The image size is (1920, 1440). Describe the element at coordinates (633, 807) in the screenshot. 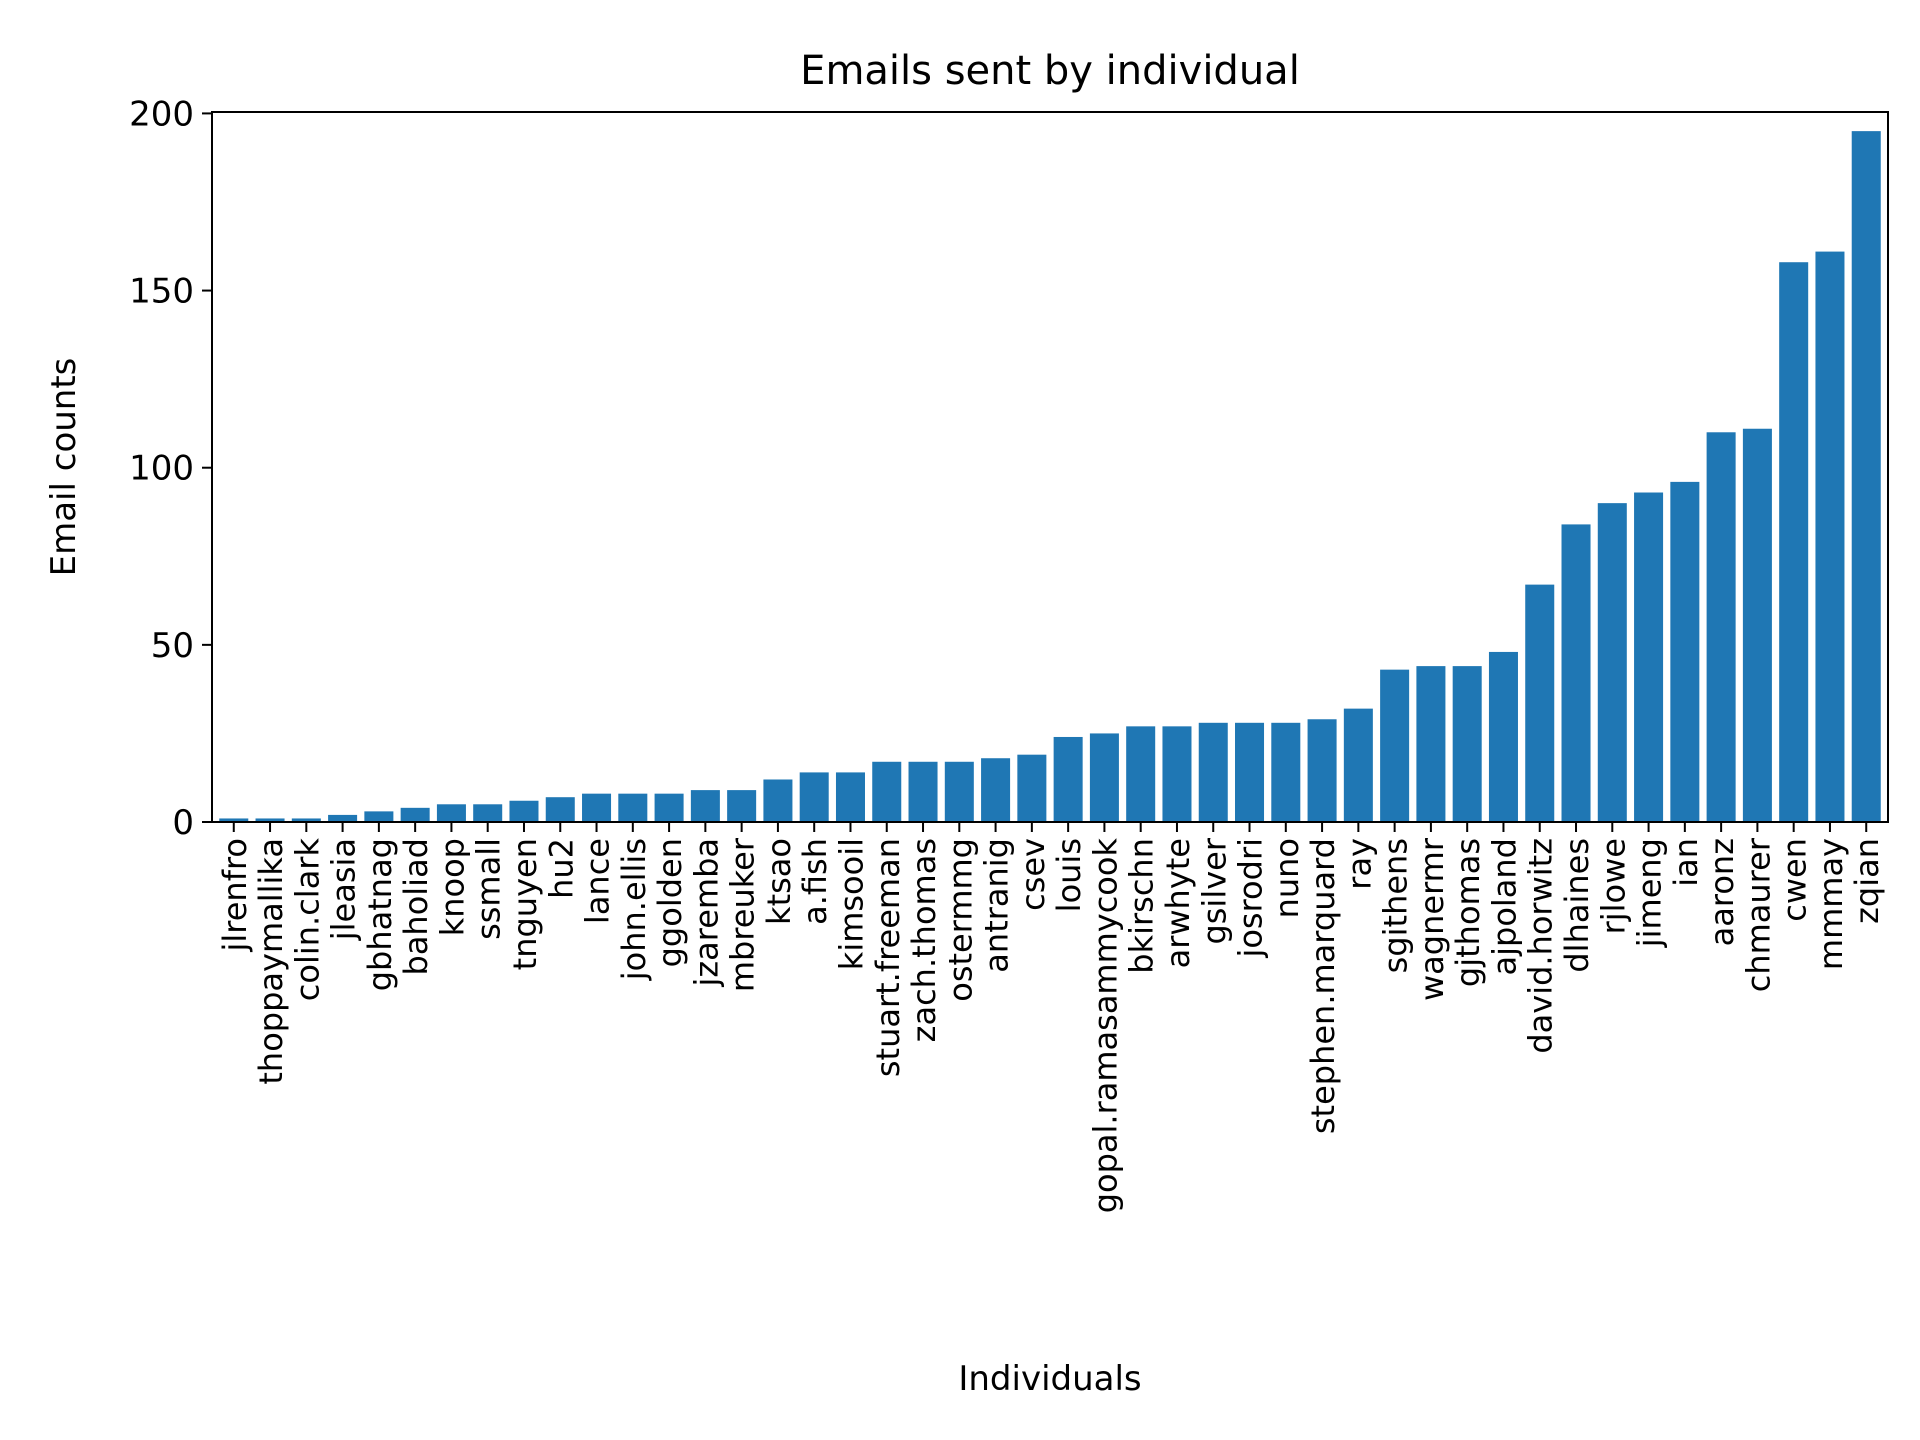

I see `bar-john.ellis` at that location.